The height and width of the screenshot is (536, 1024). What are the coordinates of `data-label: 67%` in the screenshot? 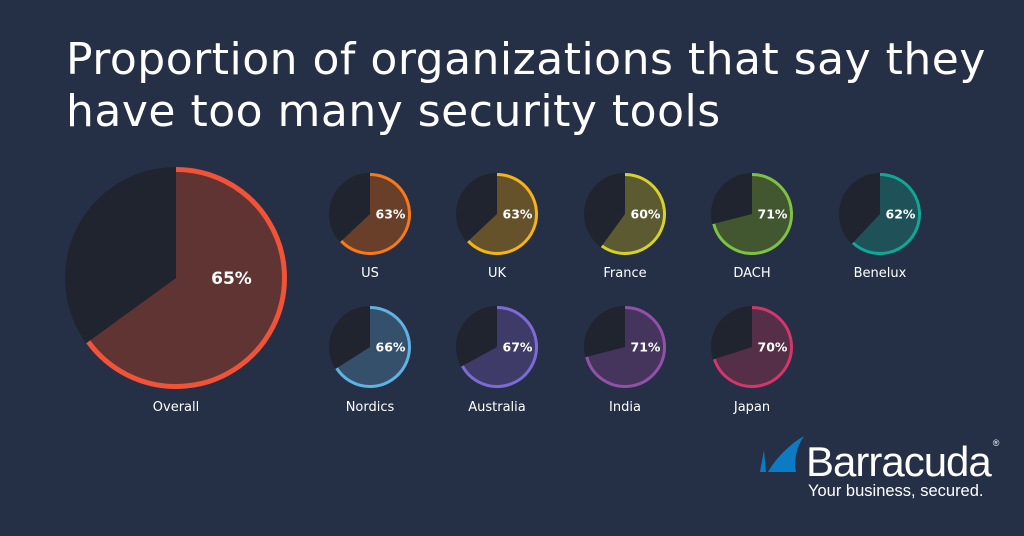 It's located at (518, 346).